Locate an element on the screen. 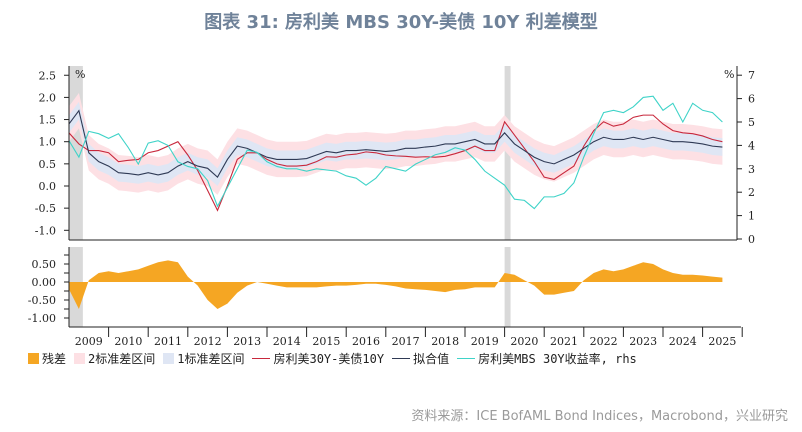 This screenshot has height=432, width=802. recession-shade-bottom is located at coordinates (507, 287).